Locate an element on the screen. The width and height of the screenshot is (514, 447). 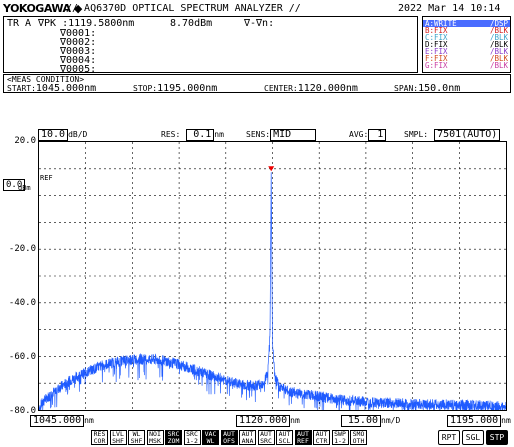
ref-unit: dBm is located at coordinates (24, 188).